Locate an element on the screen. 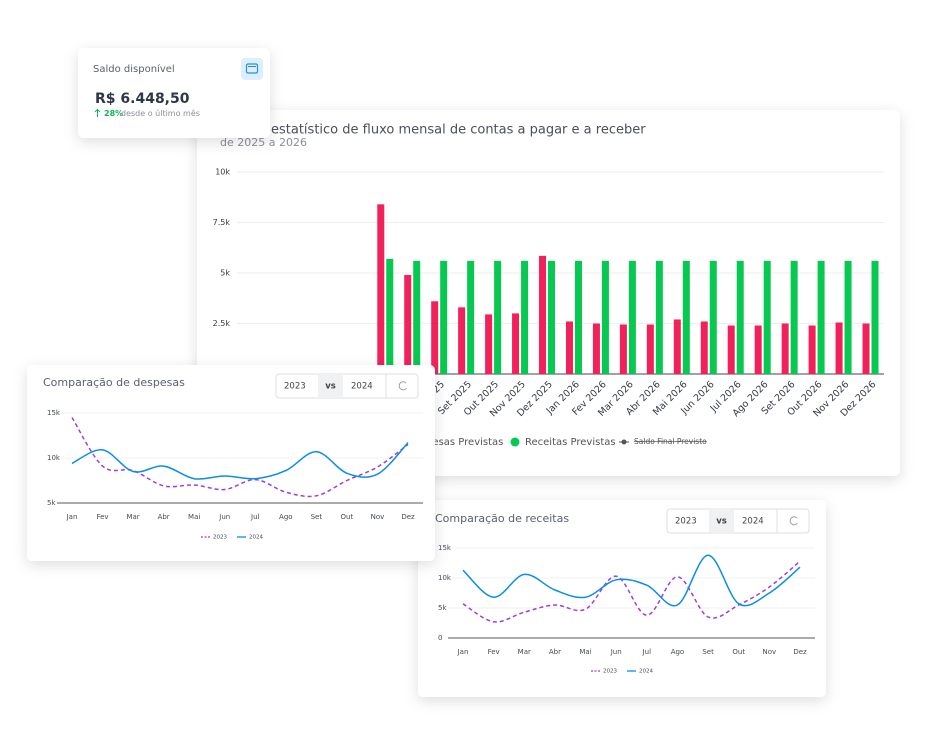 The height and width of the screenshot is (743, 927). balance-value: R$ 6.448,50 is located at coordinates (142, 99).